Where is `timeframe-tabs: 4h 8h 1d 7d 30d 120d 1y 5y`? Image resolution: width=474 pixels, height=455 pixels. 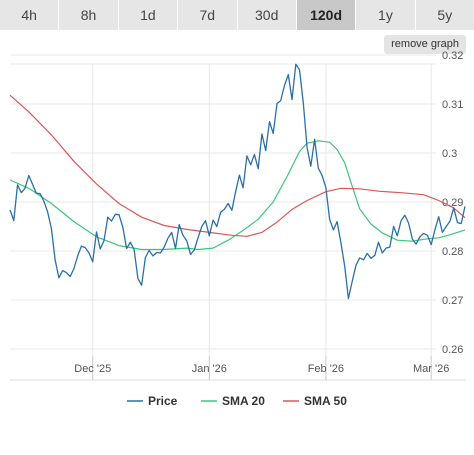 timeframe-tabs: 4h 8h 1d 7d 30d 120d 1y 5y is located at coordinates (237, 15).